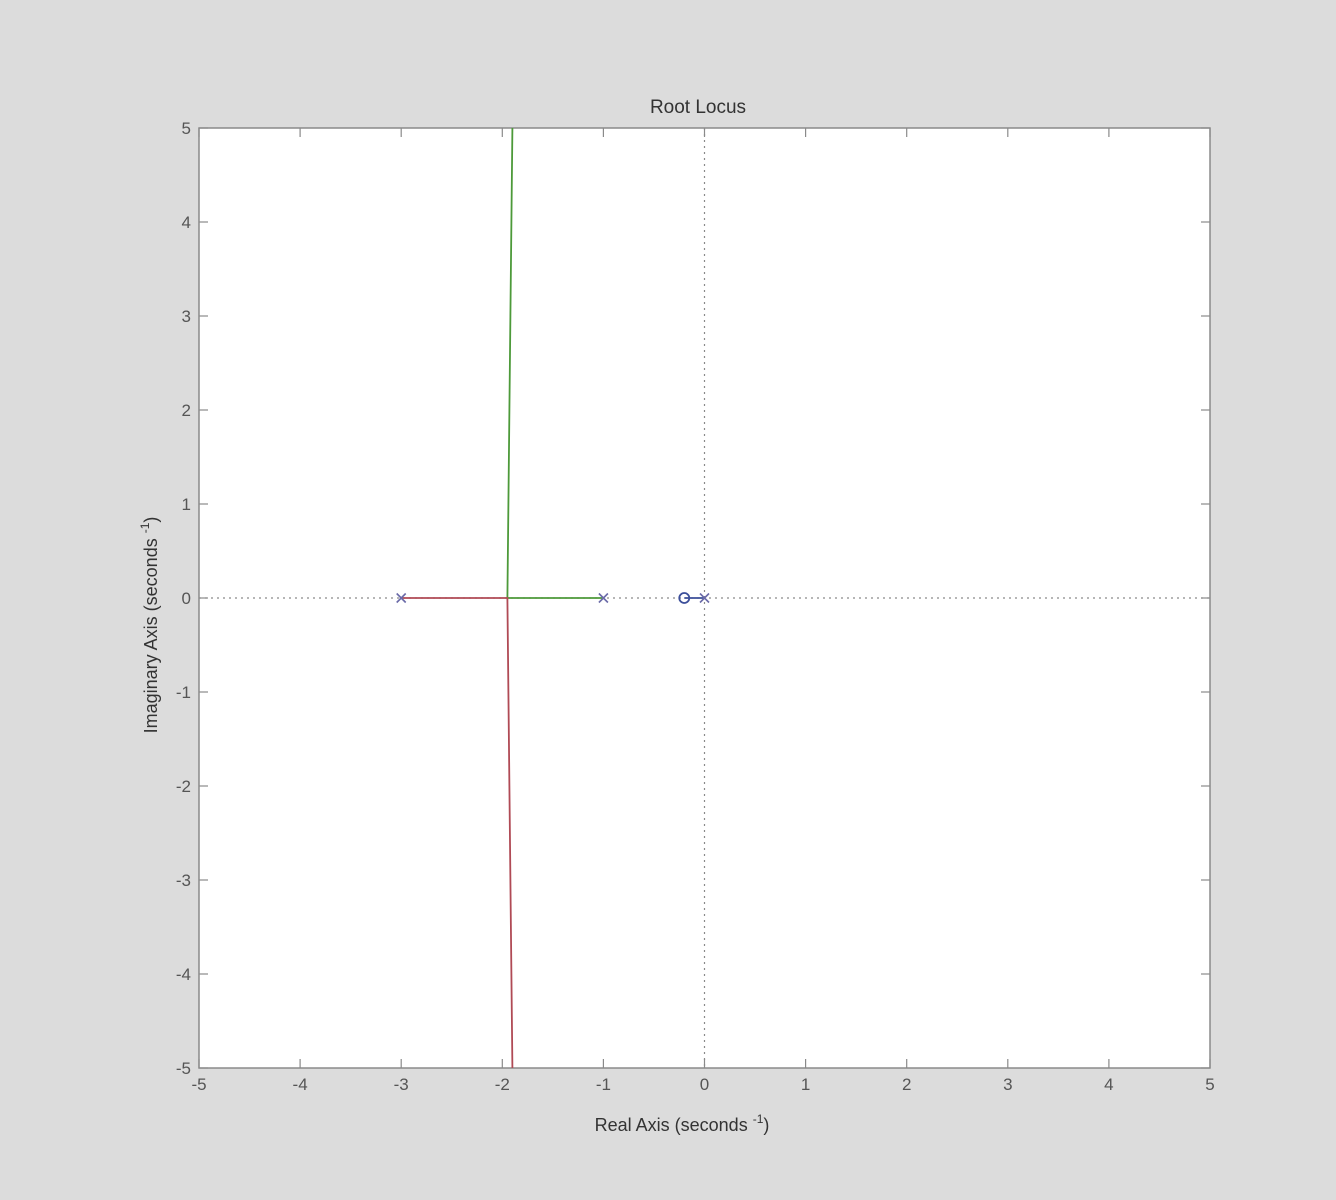  I want to click on x-tick-label: -5, so click(198, 1084).